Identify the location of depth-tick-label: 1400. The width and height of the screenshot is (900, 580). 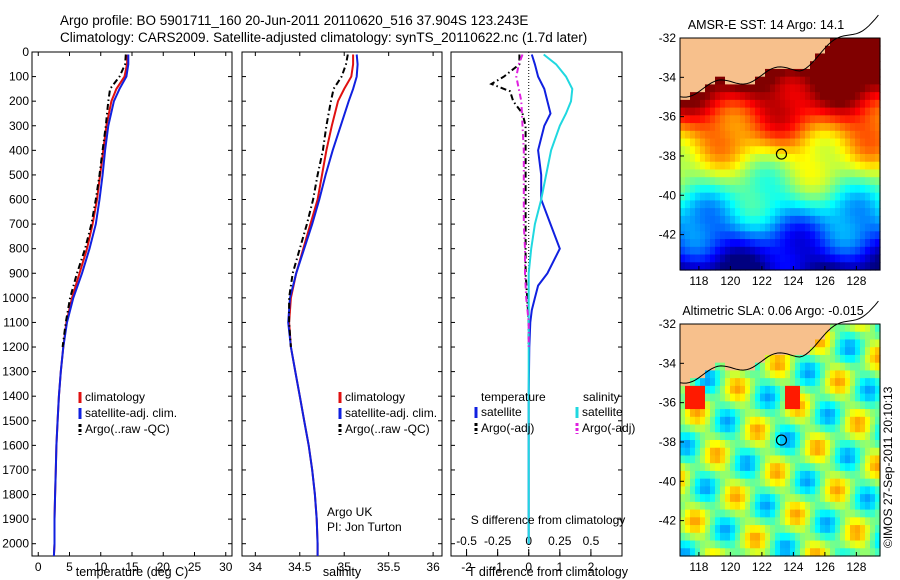
(15, 396).